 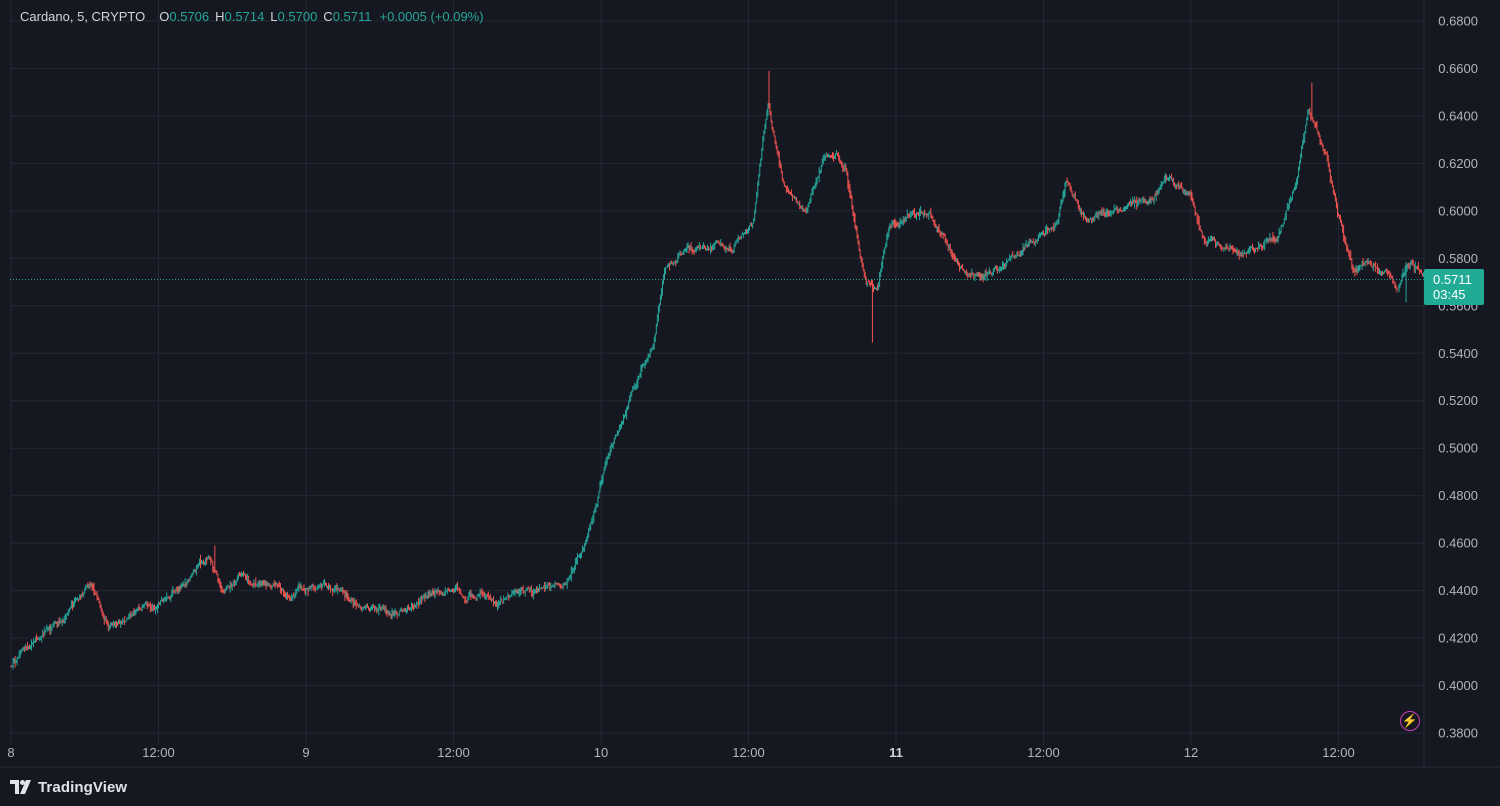 What do you see at coordinates (1458, 68) in the screenshot?
I see `y-tick-label: 0.6600` at bounding box center [1458, 68].